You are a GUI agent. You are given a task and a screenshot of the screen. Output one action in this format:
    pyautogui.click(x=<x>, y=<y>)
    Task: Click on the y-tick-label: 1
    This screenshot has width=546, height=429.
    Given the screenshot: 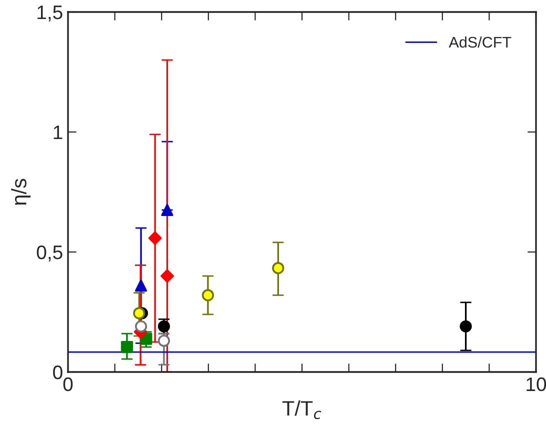 What is the action you would take?
    pyautogui.click(x=58, y=133)
    